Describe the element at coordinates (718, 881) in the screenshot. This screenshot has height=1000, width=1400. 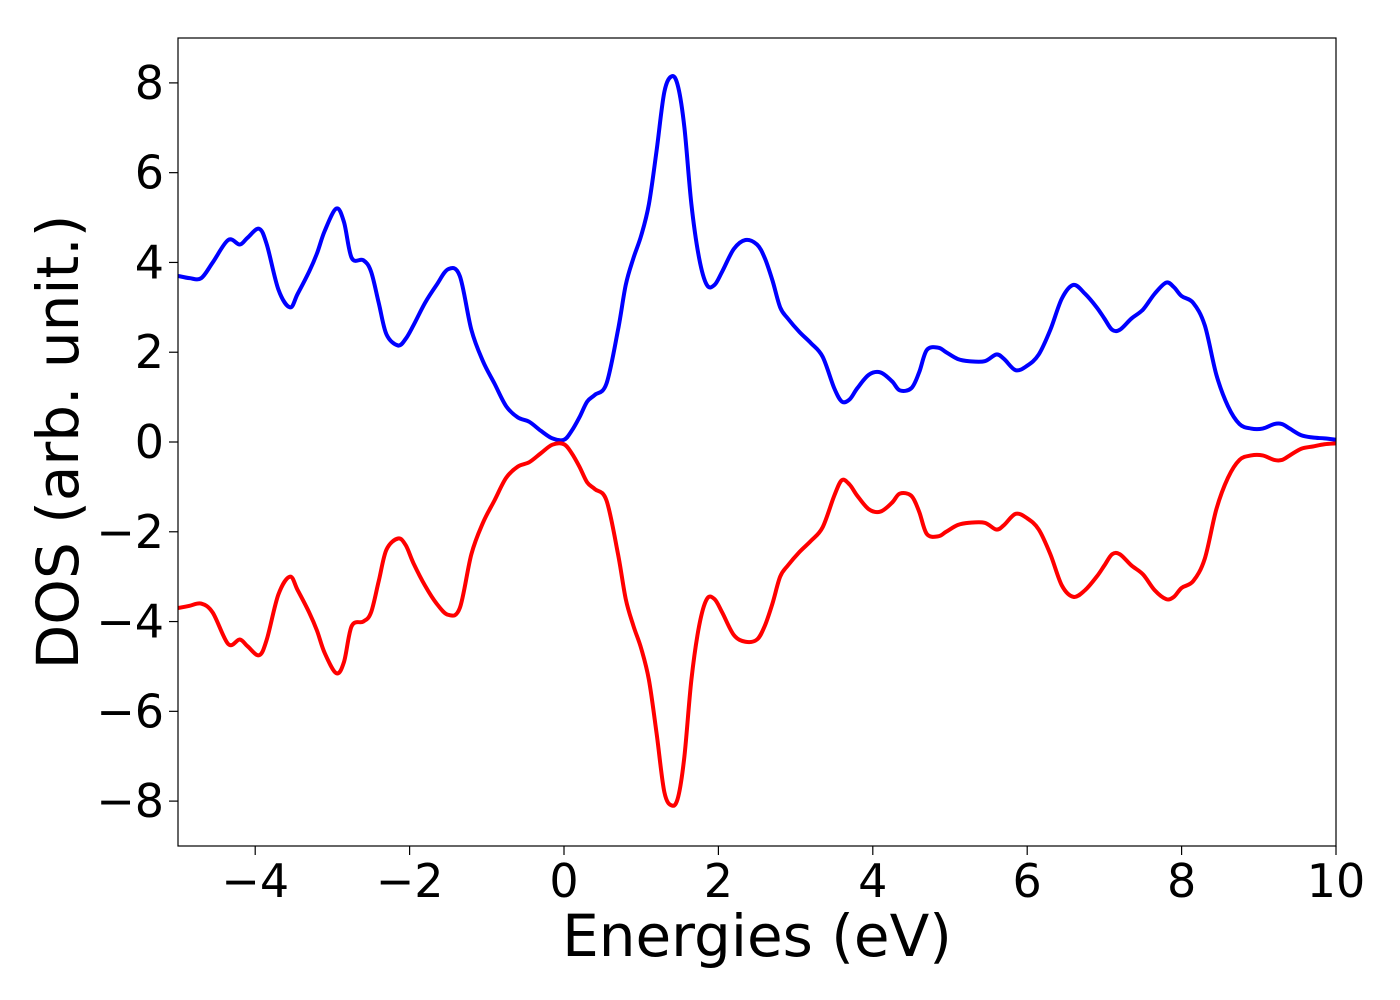
I see `x-tick-label: 2` at that location.